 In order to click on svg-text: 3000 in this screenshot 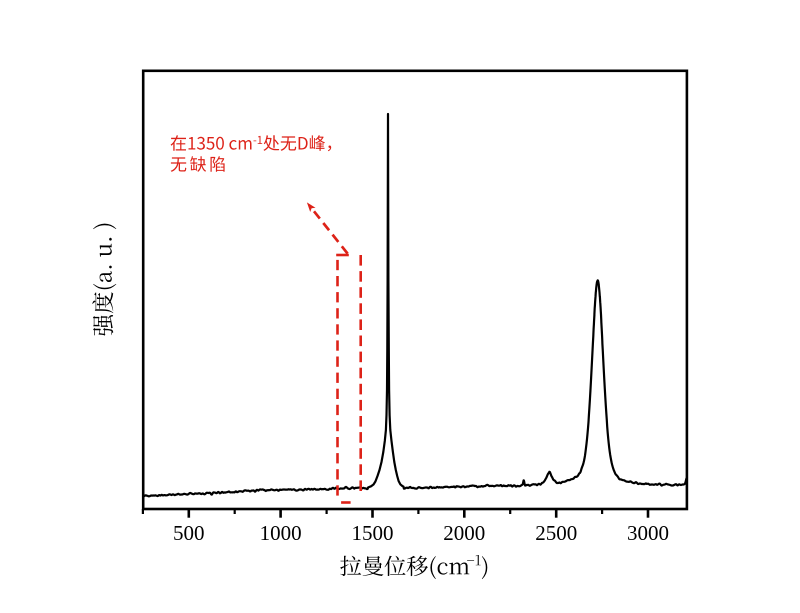, I will do `click(648, 533)`.